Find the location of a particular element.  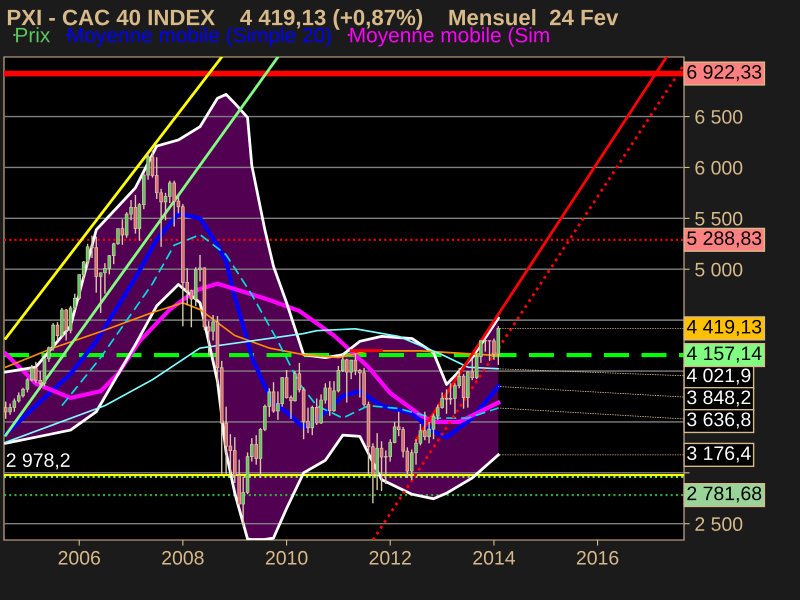

y-tick-label: 6 500 is located at coordinates (718, 117).